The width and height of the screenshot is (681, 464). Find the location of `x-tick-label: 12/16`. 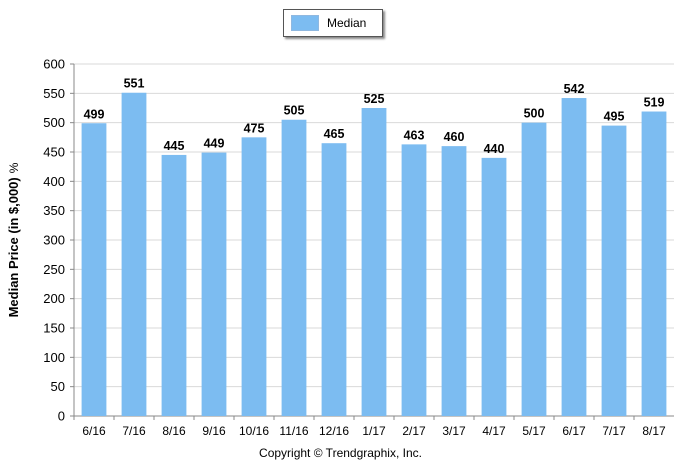

x-tick-label: 12/16 is located at coordinates (334, 431).